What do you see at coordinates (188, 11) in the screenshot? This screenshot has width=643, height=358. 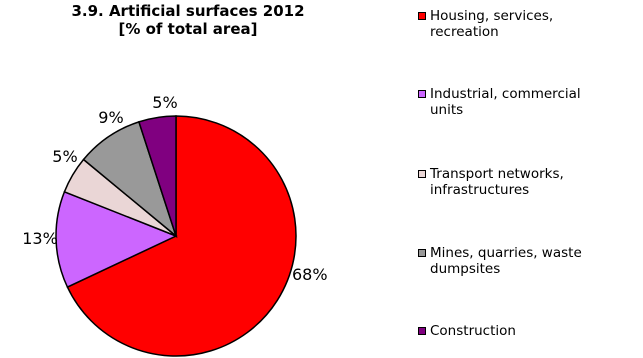 I see `chart-title-line-1: 3.9. Artificial surfaces 2012` at bounding box center [188, 11].